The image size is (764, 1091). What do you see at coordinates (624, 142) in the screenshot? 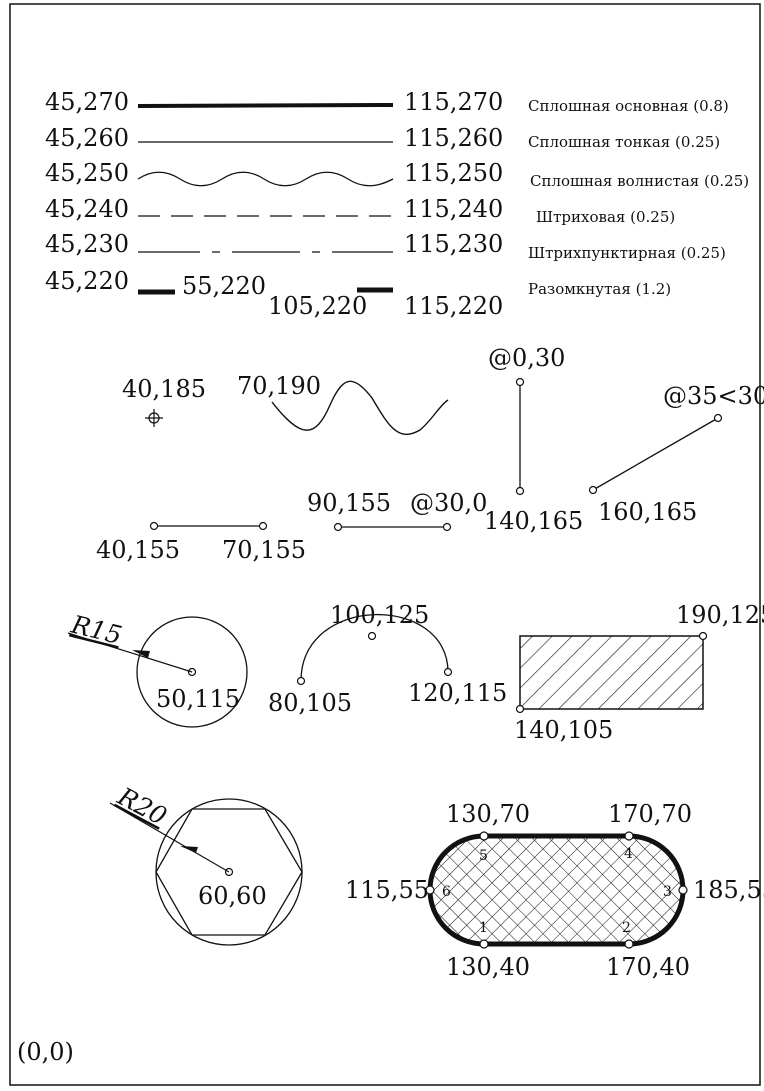
I see `line-legend: Сплошная тонкая (0.25)` at bounding box center [624, 142].